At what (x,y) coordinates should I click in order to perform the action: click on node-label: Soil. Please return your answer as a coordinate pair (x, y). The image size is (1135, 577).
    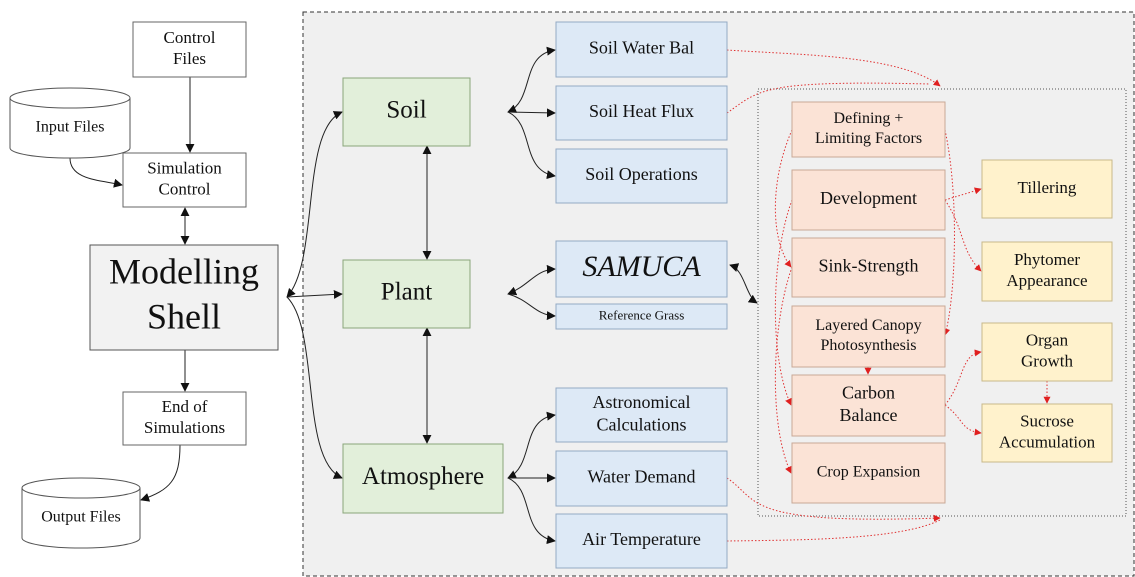
    Looking at the image, I should click on (406, 110).